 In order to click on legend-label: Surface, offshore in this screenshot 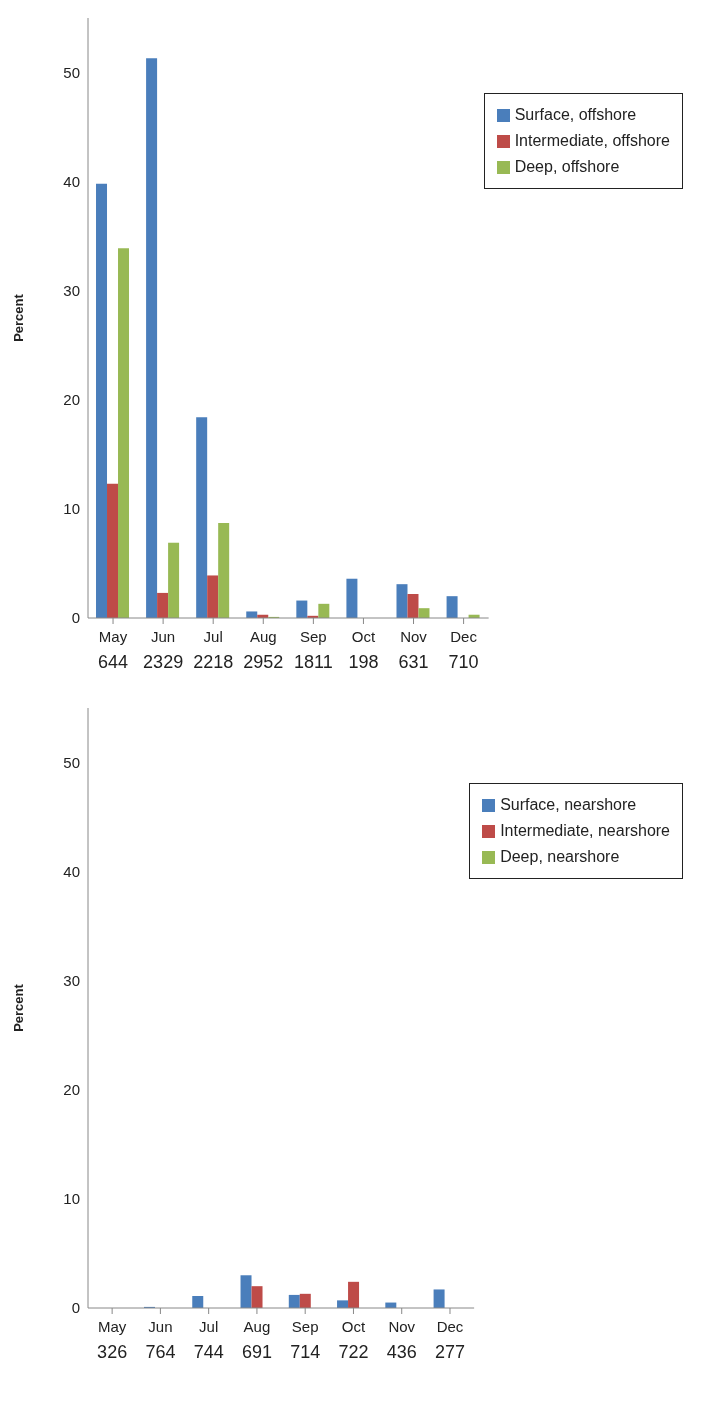, I will do `click(575, 115)`.